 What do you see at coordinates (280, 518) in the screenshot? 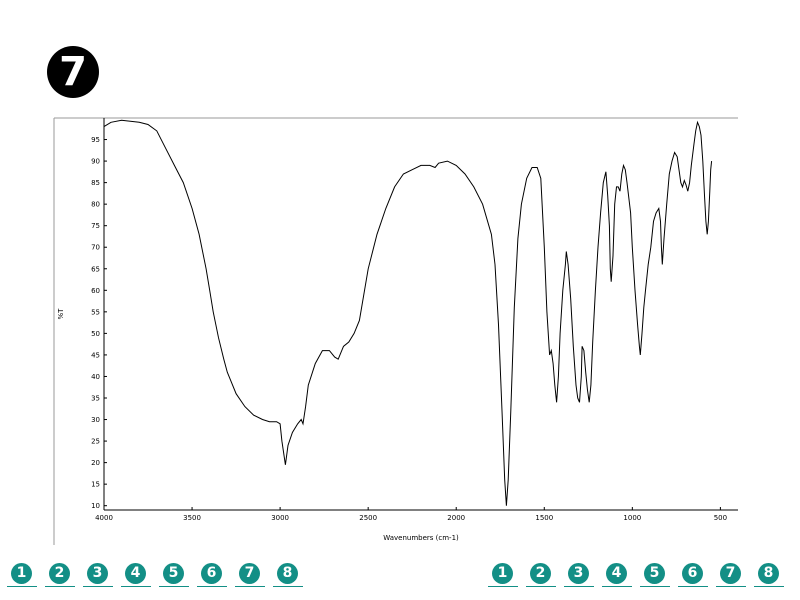
I see `x-tick-label: 3000` at bounding box center [280, 518].